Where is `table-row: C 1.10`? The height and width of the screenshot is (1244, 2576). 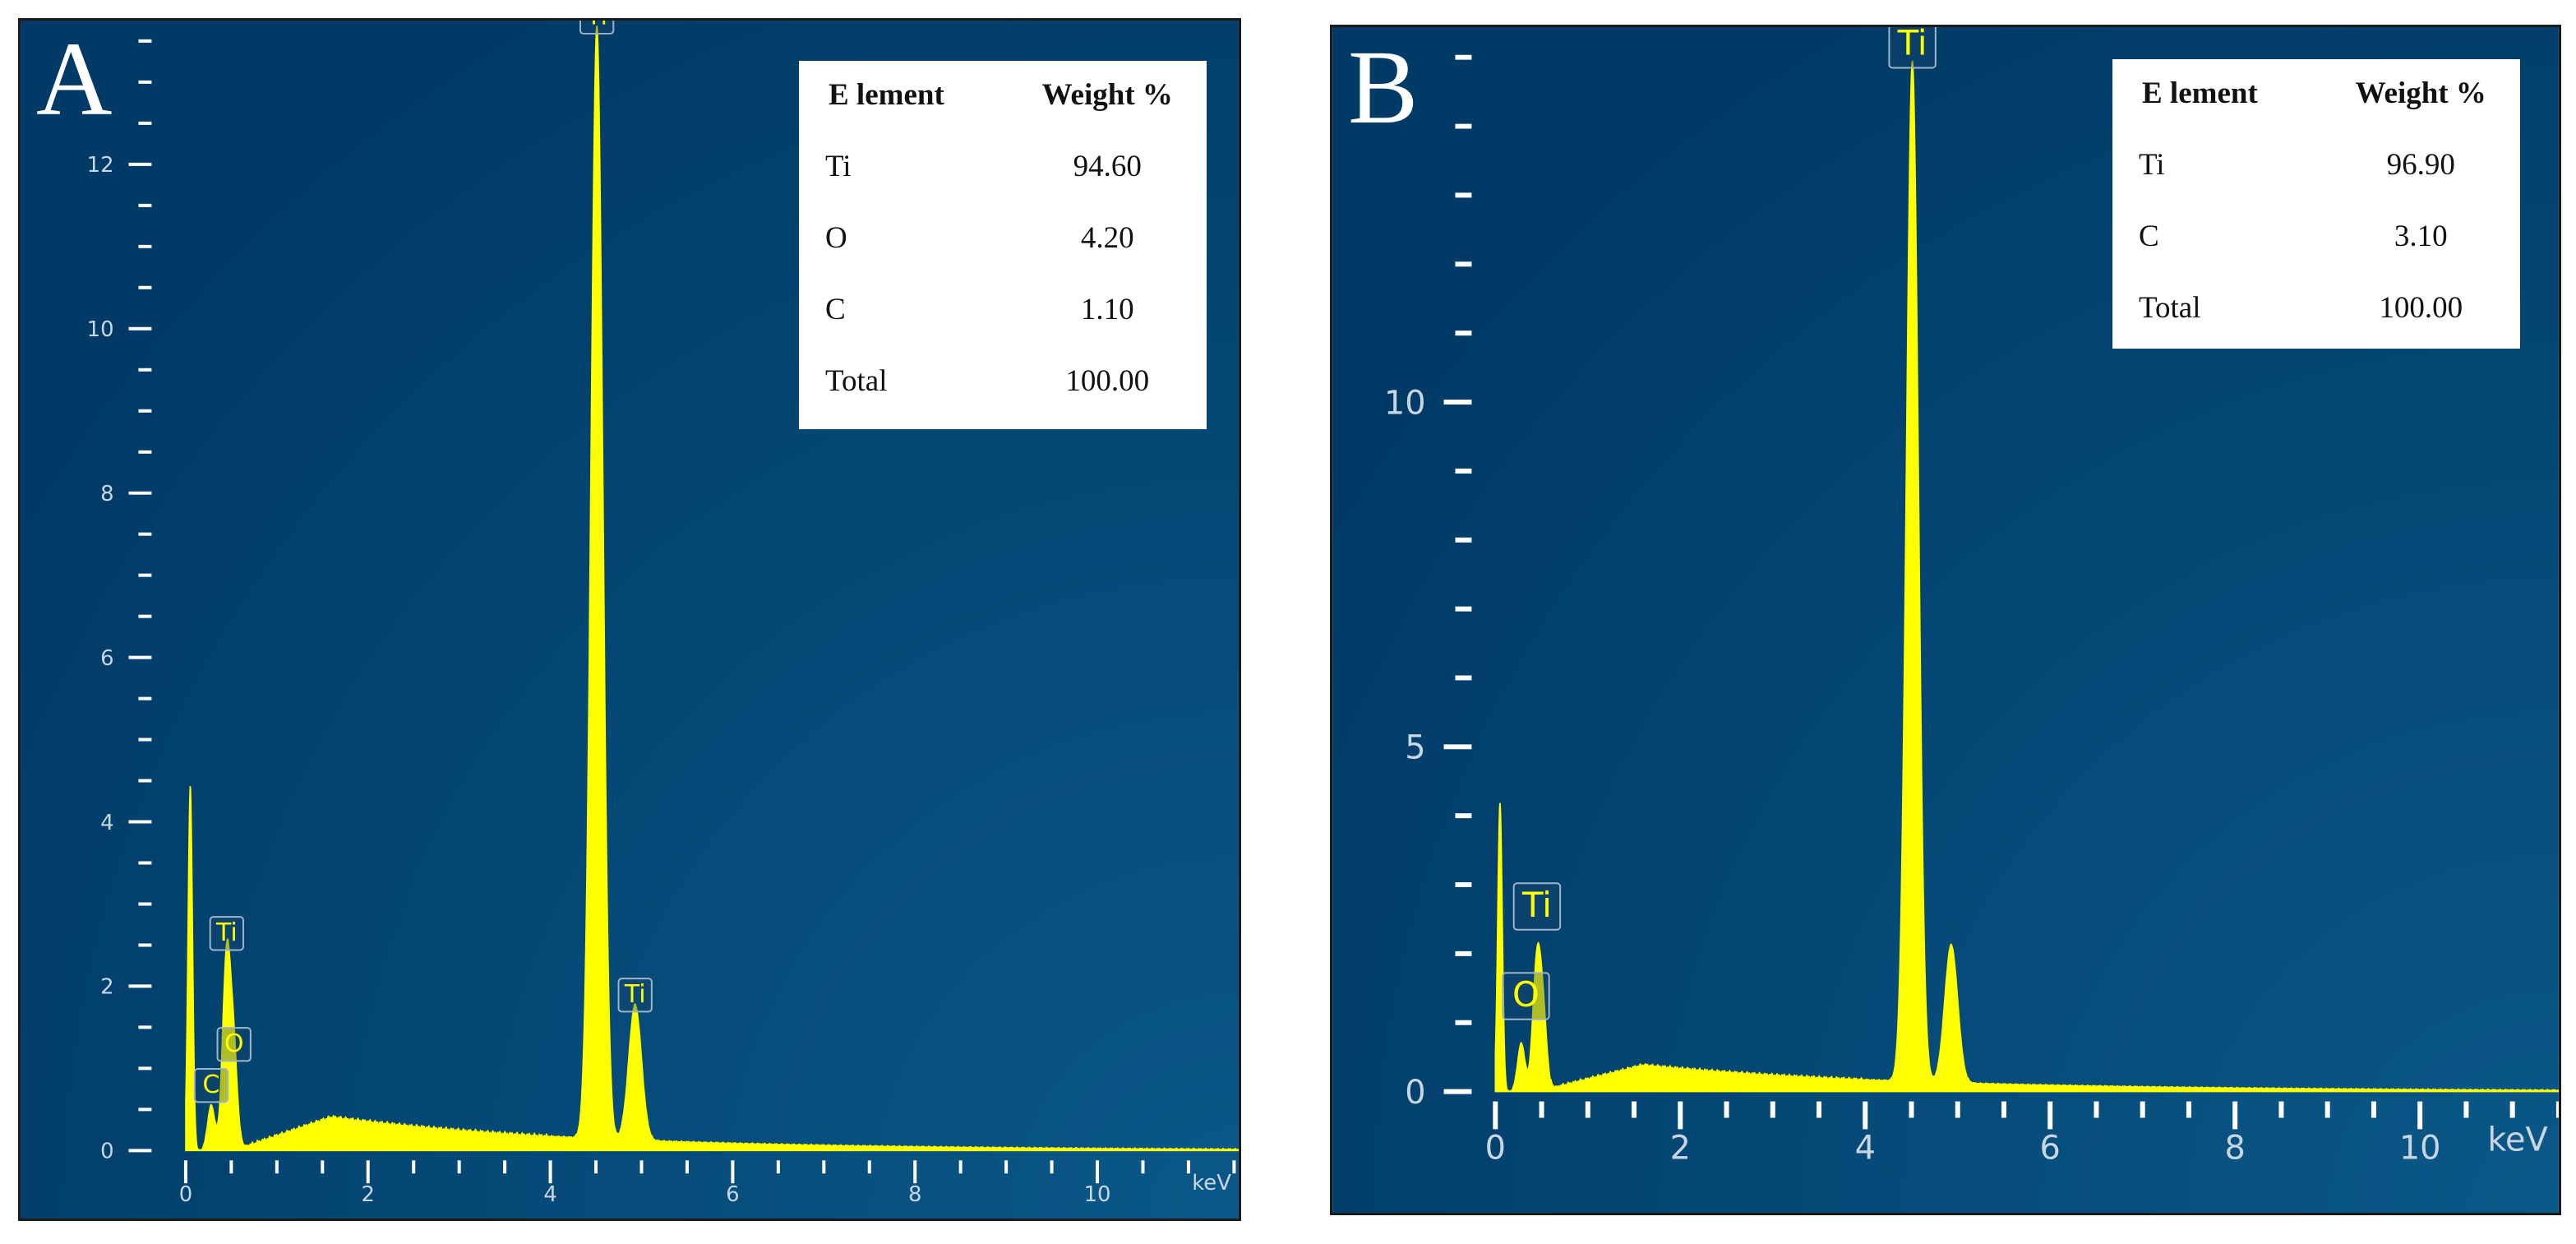
table-row: C 1.10 is located at coordinates (1003, 309).